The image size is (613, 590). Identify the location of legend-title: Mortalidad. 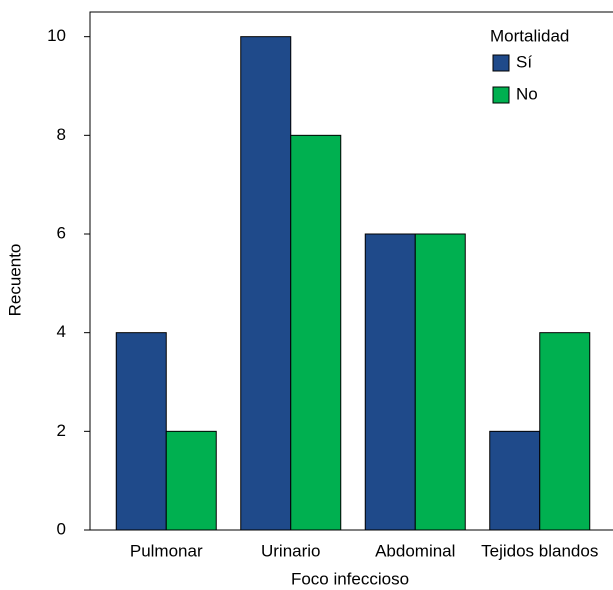
(529, 35).